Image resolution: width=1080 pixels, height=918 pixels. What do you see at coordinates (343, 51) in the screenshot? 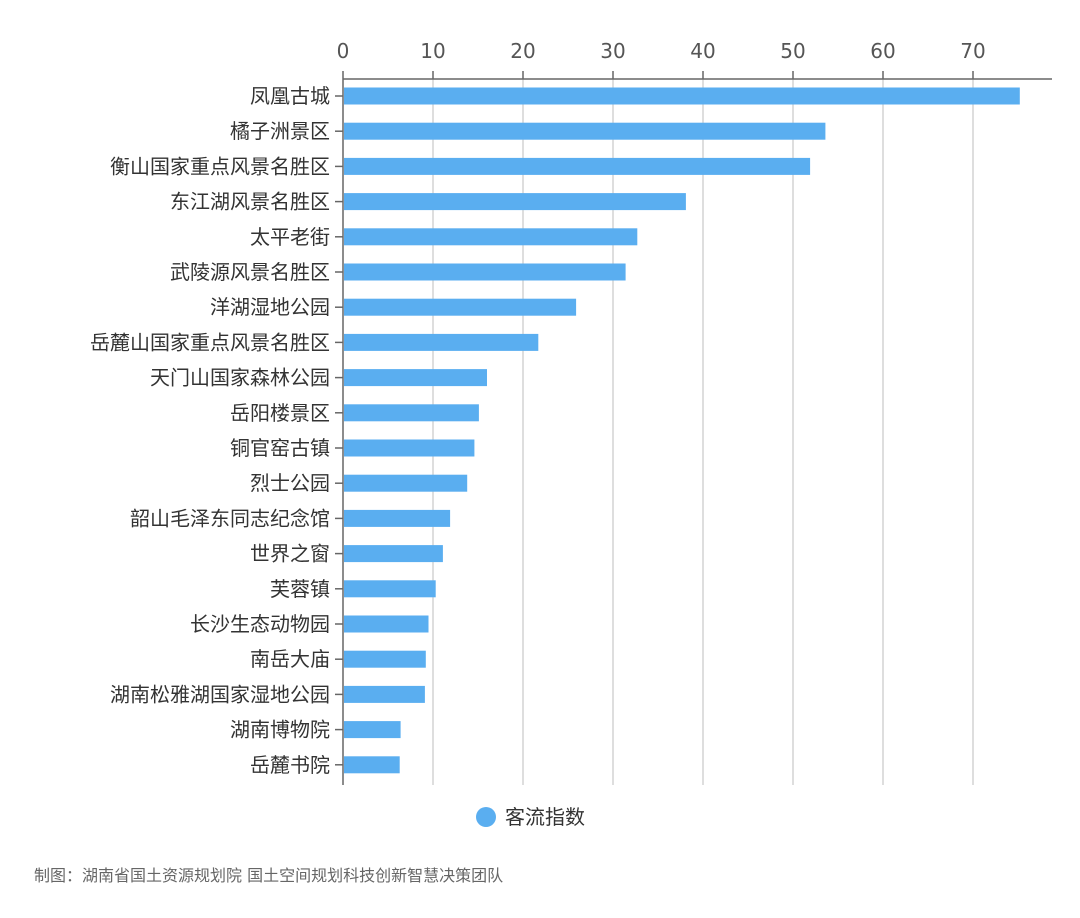
I see `x-tick-label-0: 0` at bounding box center [343, 51].